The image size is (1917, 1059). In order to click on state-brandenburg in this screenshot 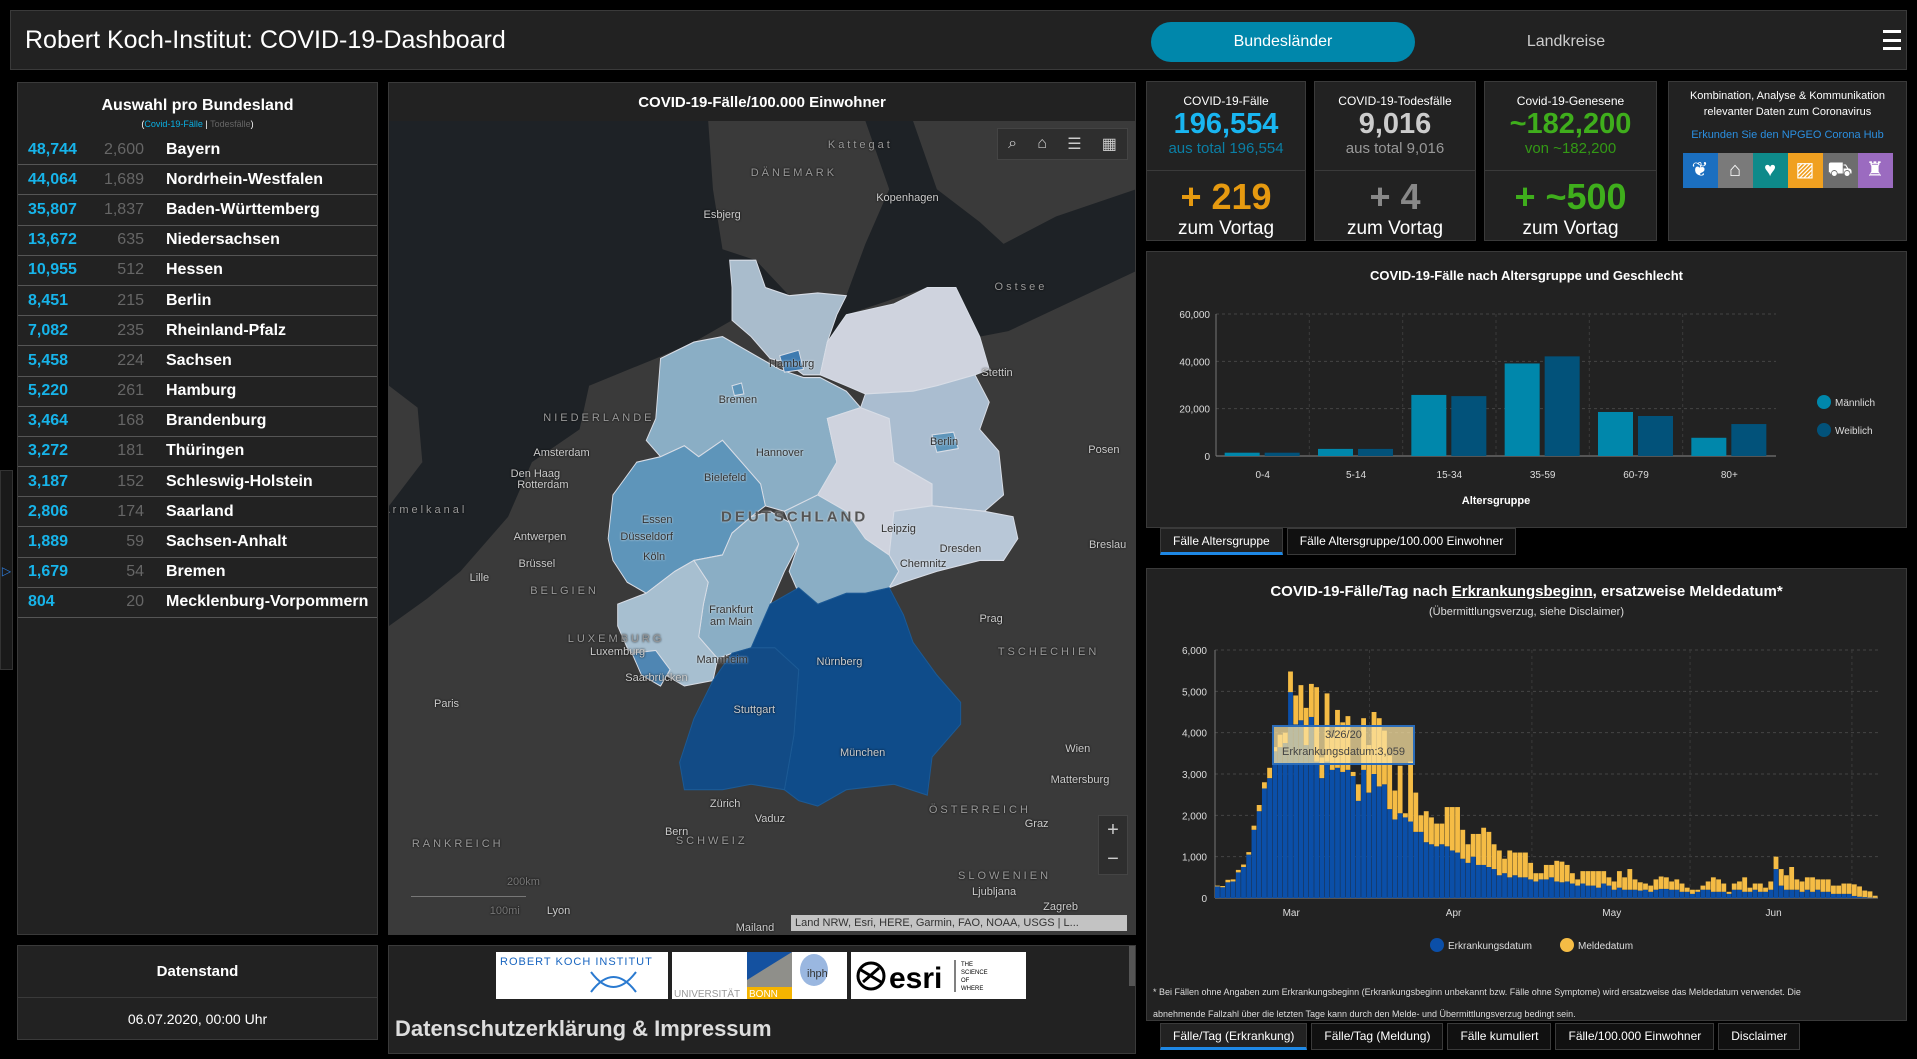, I will do `click(932, 443)`.